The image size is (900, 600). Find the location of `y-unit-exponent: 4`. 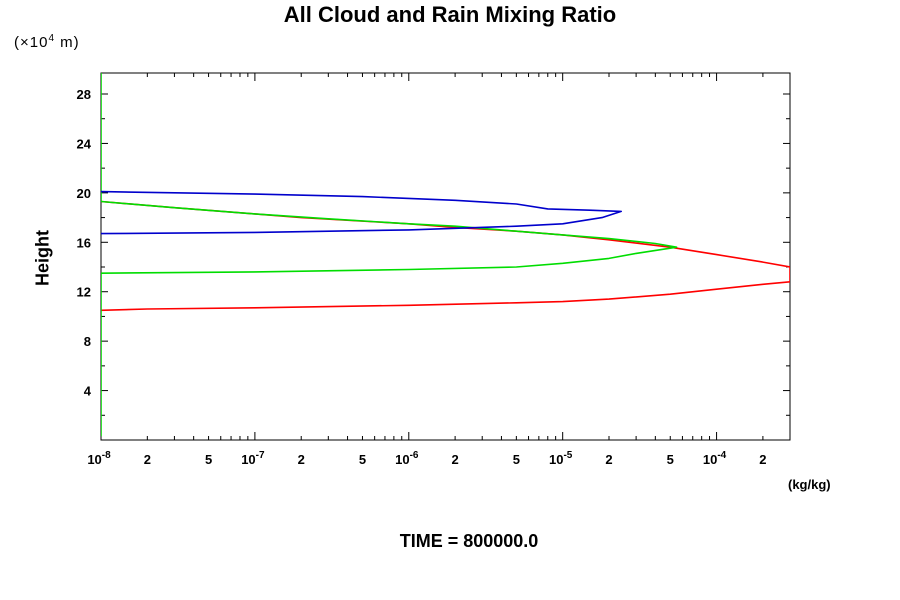

y-unit-exponent: 4 is located at coordinates (52, 38).